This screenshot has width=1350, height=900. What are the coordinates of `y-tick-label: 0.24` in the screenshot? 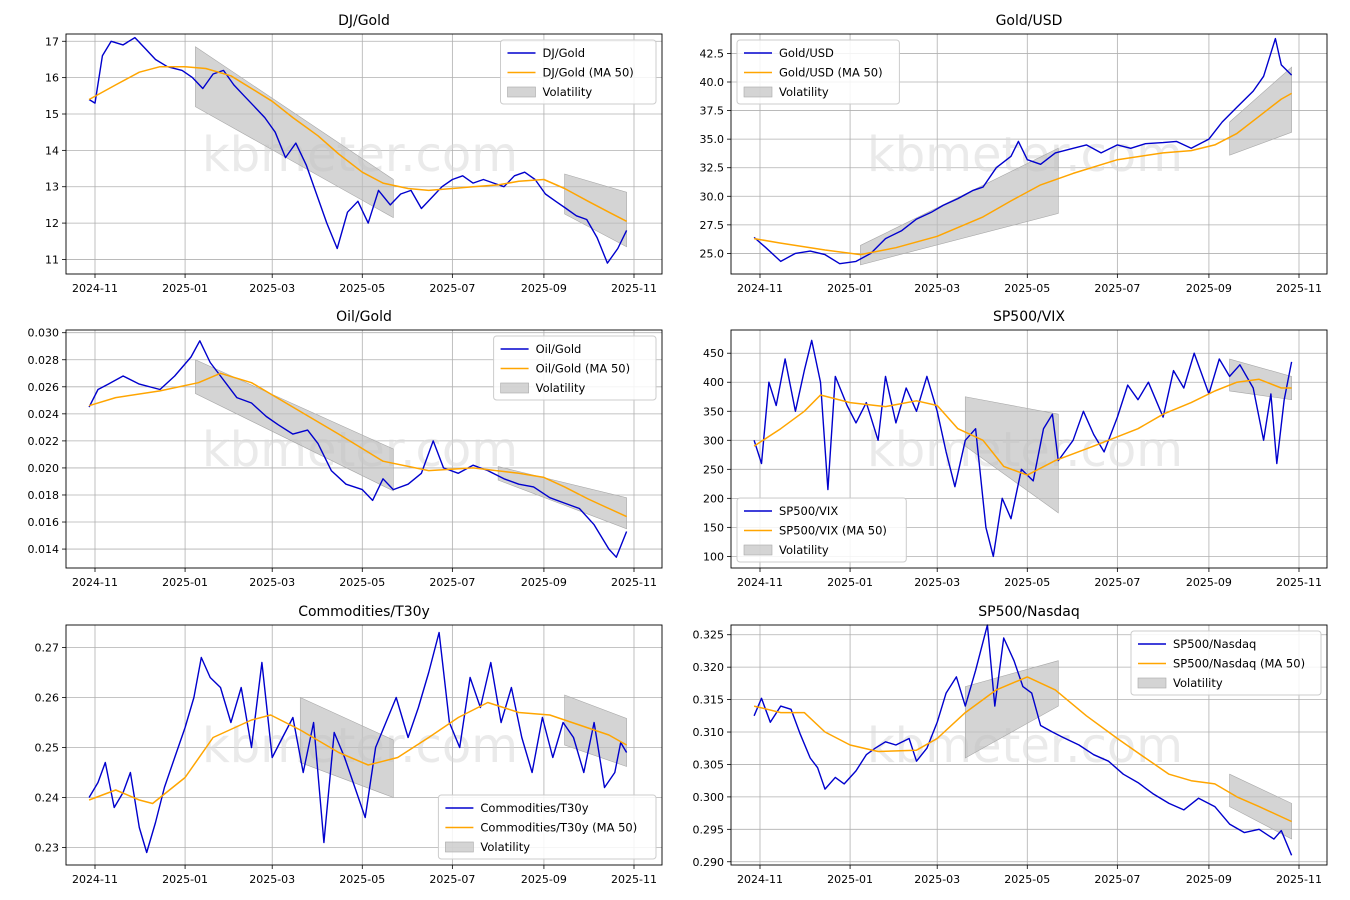 It's located at (47, 798).